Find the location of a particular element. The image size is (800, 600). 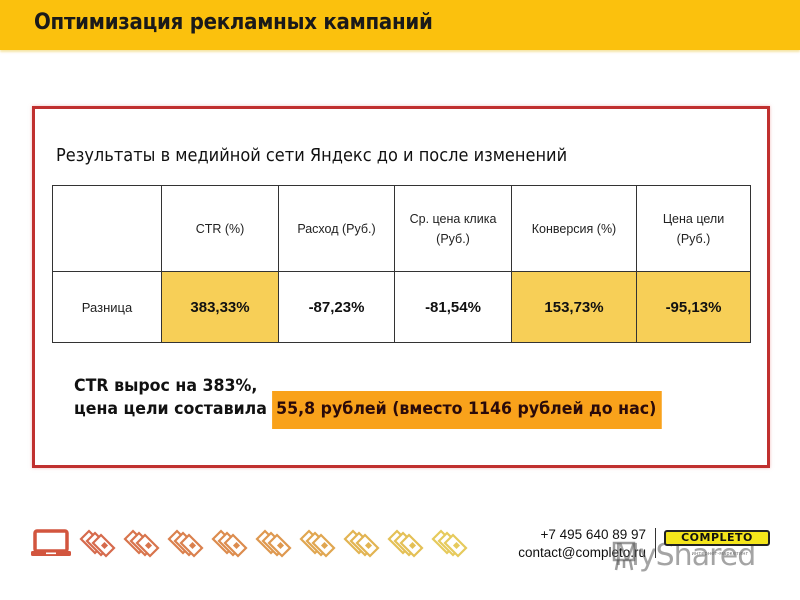

contact-phone: +7 495 640 89 97 is located at coordinates (593, 534).